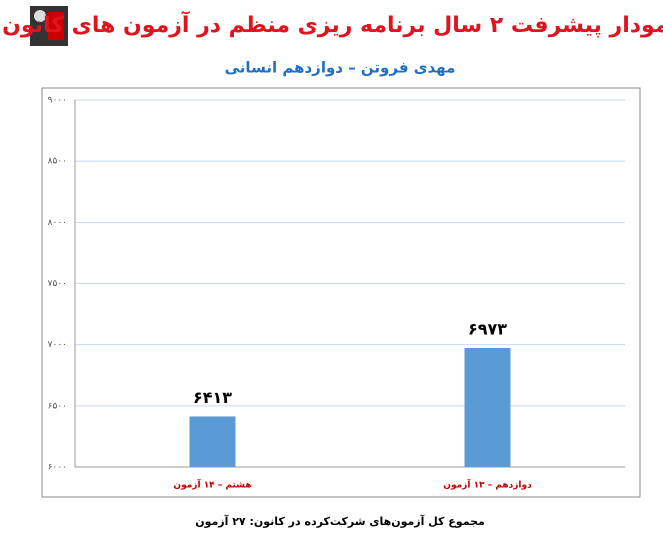 The width and height of the screenshot is (663, 558). Describe the element at coordinates (57, 101) in the screenshot. I see `y-tick-label: ۹۰۰۰` at that location.